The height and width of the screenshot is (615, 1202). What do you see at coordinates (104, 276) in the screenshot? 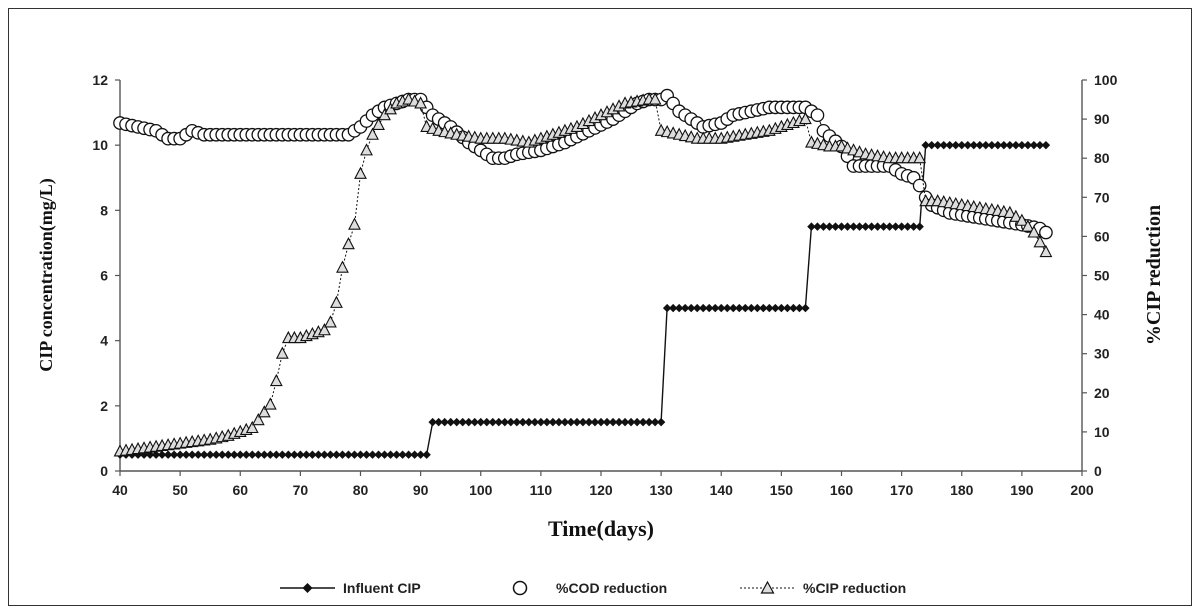
I see `y-tick-label: 6` at bounding box center [104, 276].